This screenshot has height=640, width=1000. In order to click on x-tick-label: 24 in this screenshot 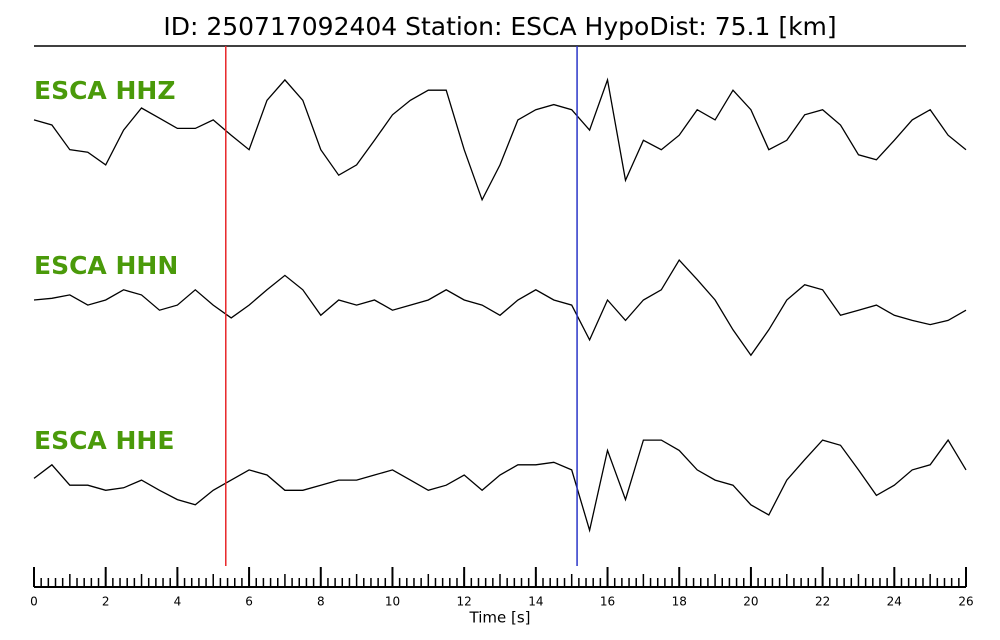, I will do `click(894, 602)`.